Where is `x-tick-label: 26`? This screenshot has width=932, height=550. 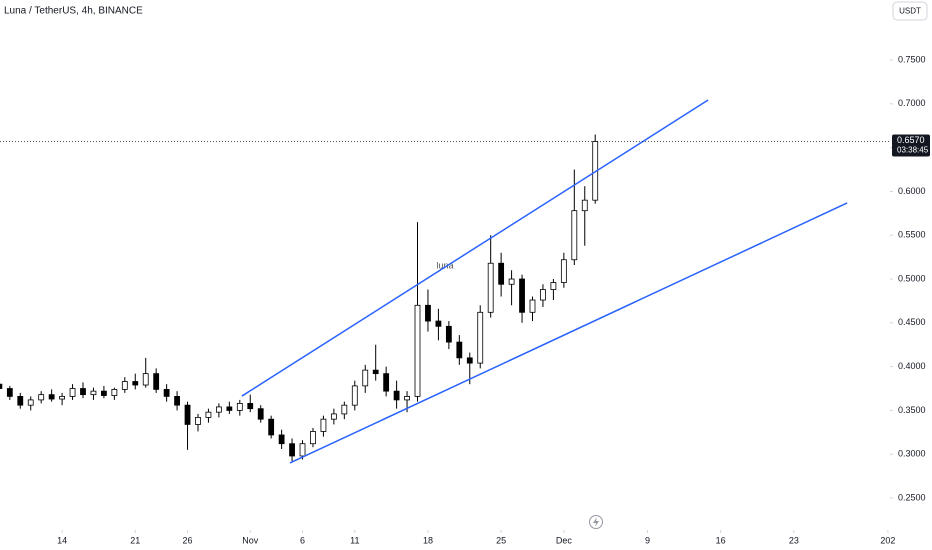 x-tick-label: 26 is located at coordinates (188, 540).